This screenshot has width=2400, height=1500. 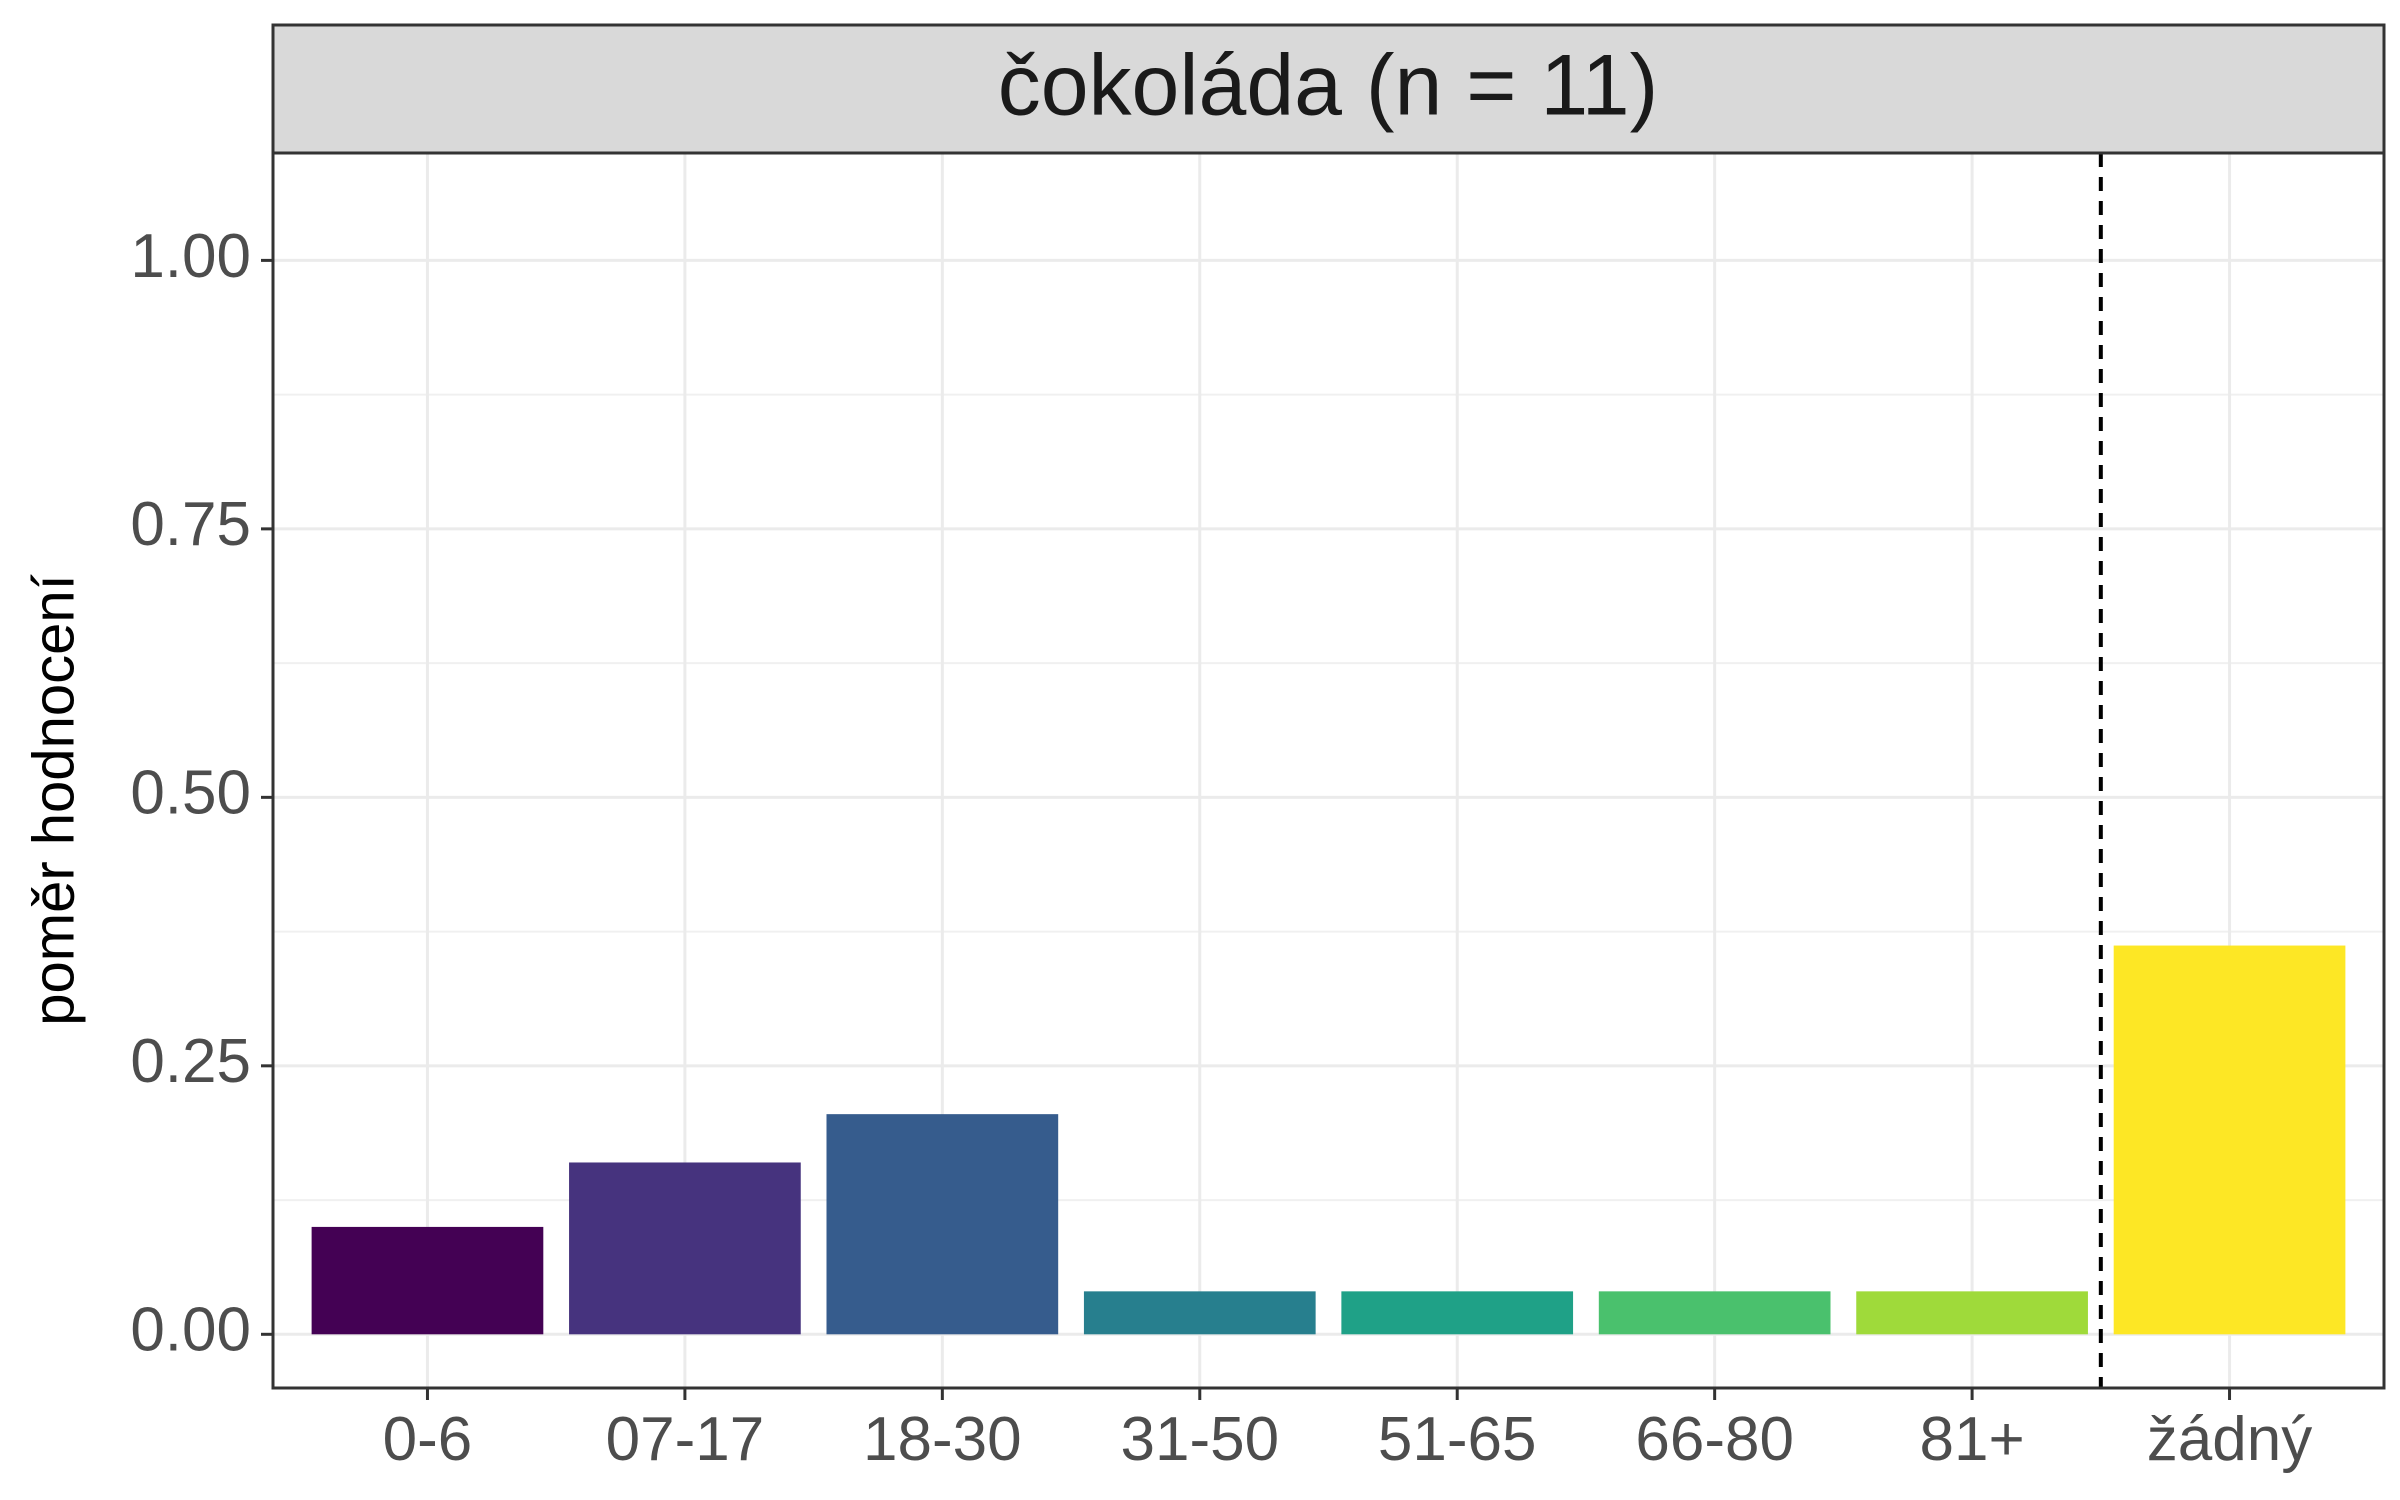 I want to click on x-tick-label: 66-80, so click(x=1714, y=1439).